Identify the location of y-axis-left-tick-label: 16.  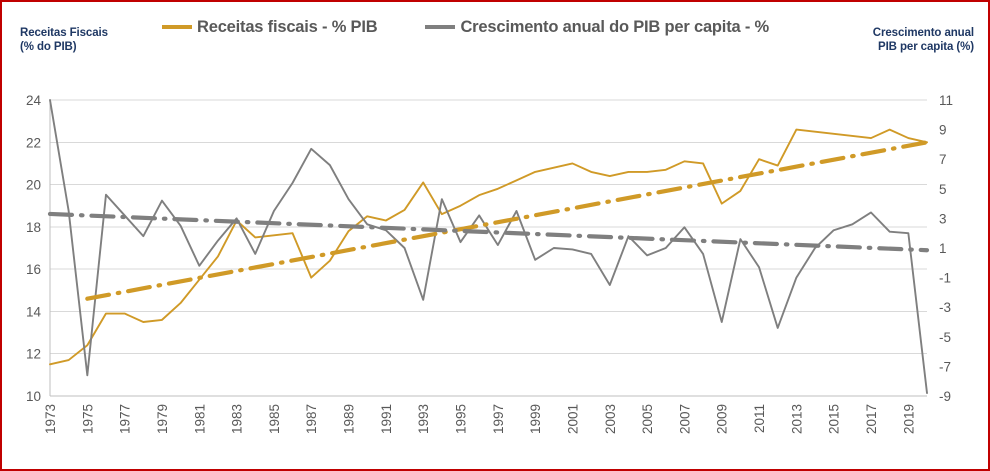
(33, 269).